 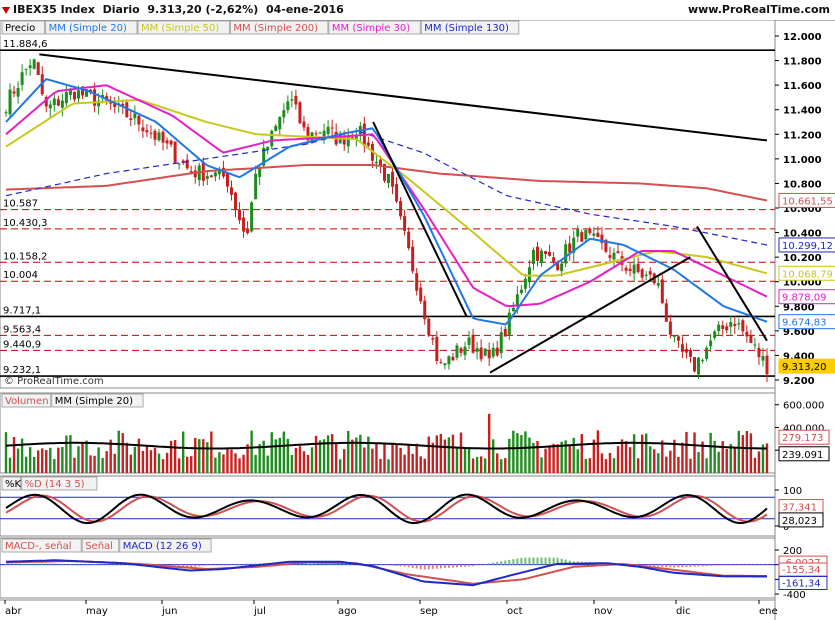 I want to click on x-tick-label: may, so click(x=97, y=611).